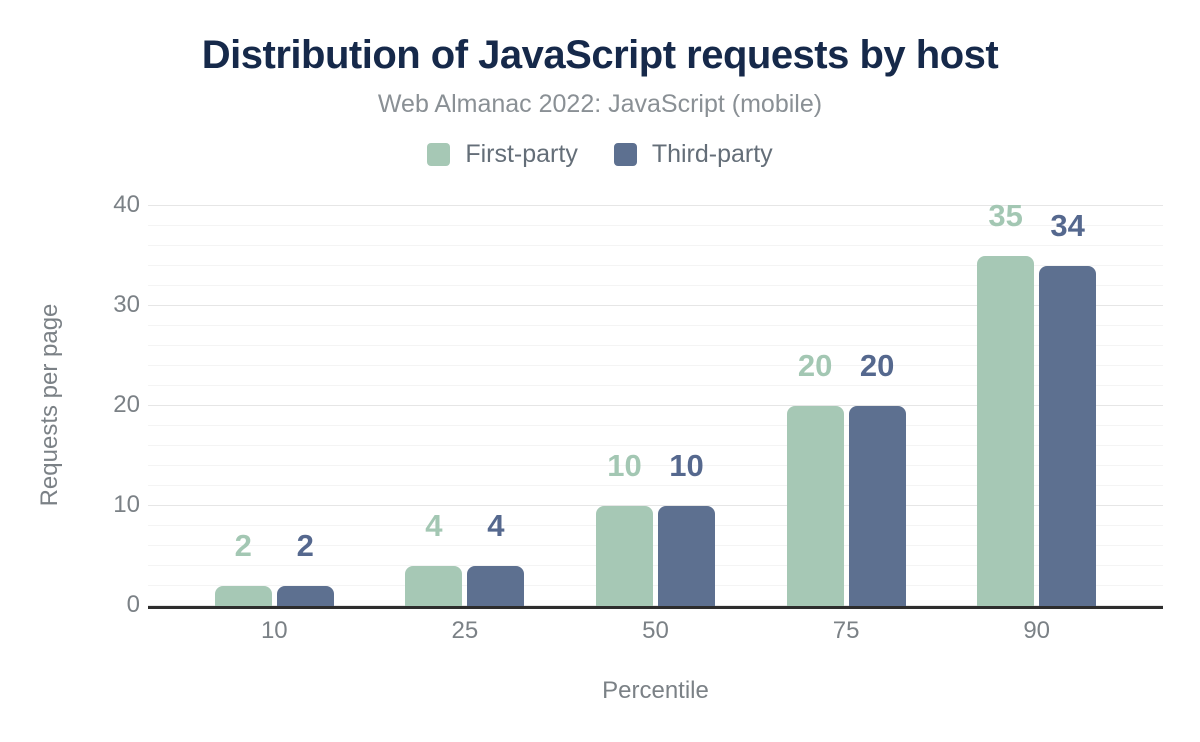 The width and height of the screenshot is (1200, 742). I want to click on x-tick-label: 50, so click(655, 630).